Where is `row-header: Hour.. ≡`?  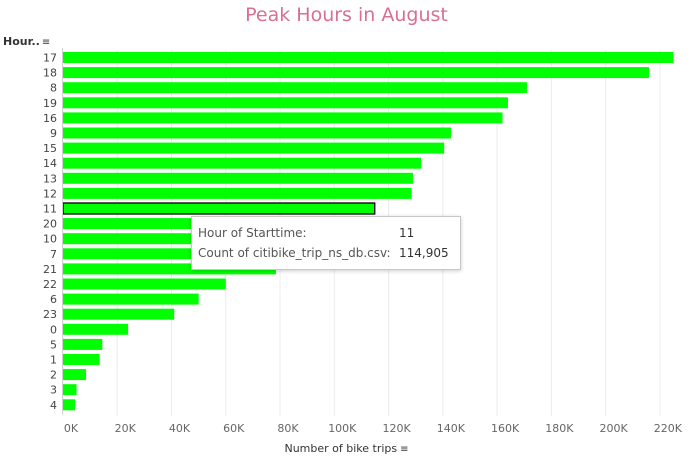
row-header: Hour.. ≡ is located at coordinates (26, 41).